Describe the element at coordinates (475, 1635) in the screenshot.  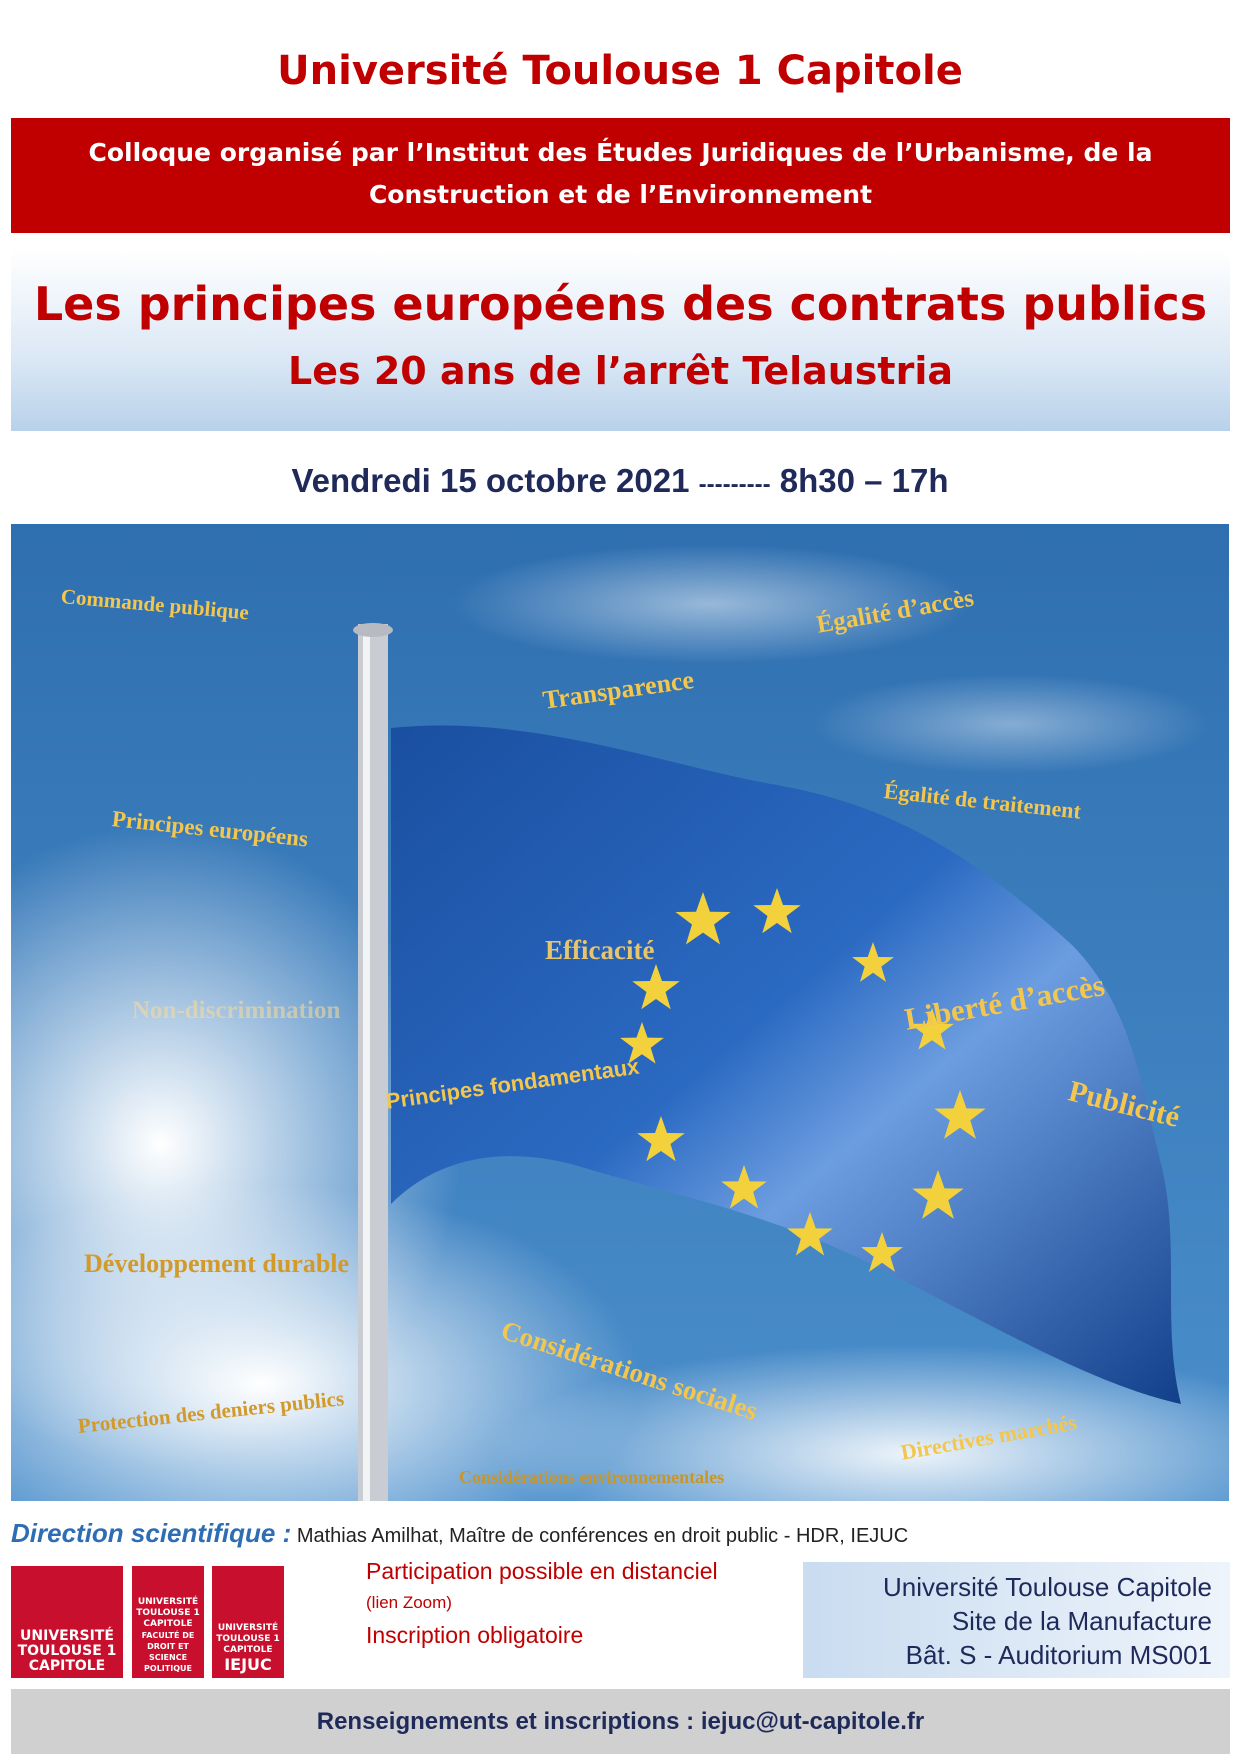
I see `participation-line: Inscription obligatoire` at that location.